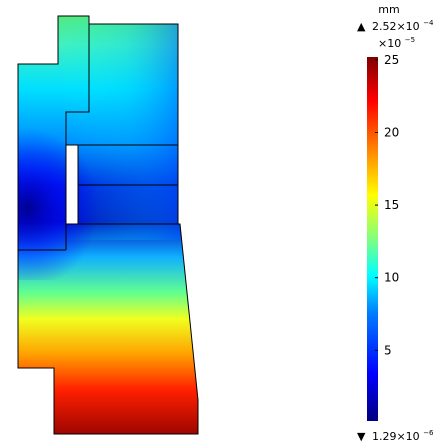  What do you see at coordinates (395, 436) in the screenshot?
I see `min-value-label: ▼ 1.29×10 −6` at bounding box center [395, 436].